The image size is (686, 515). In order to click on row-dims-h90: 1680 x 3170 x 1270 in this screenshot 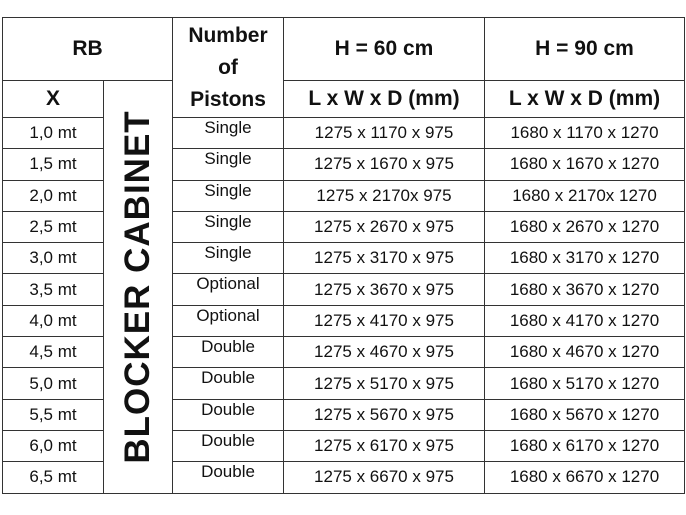, I will do `click(584, 258)`.